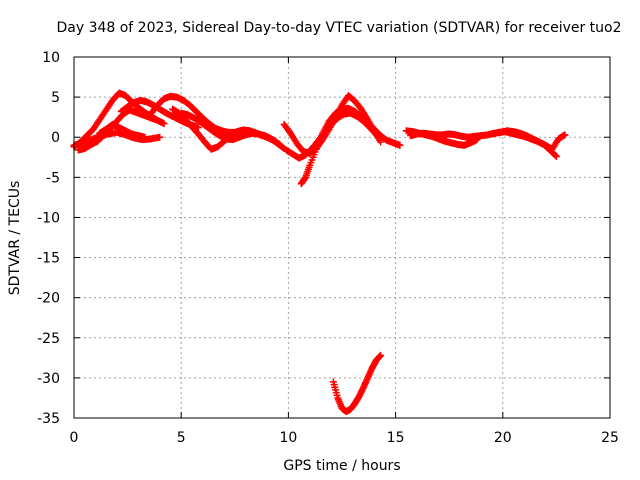 Image resolution: width=640 pixels, height=480 pixels. I want to click on y-tick-label: -15, so click(48, 259).